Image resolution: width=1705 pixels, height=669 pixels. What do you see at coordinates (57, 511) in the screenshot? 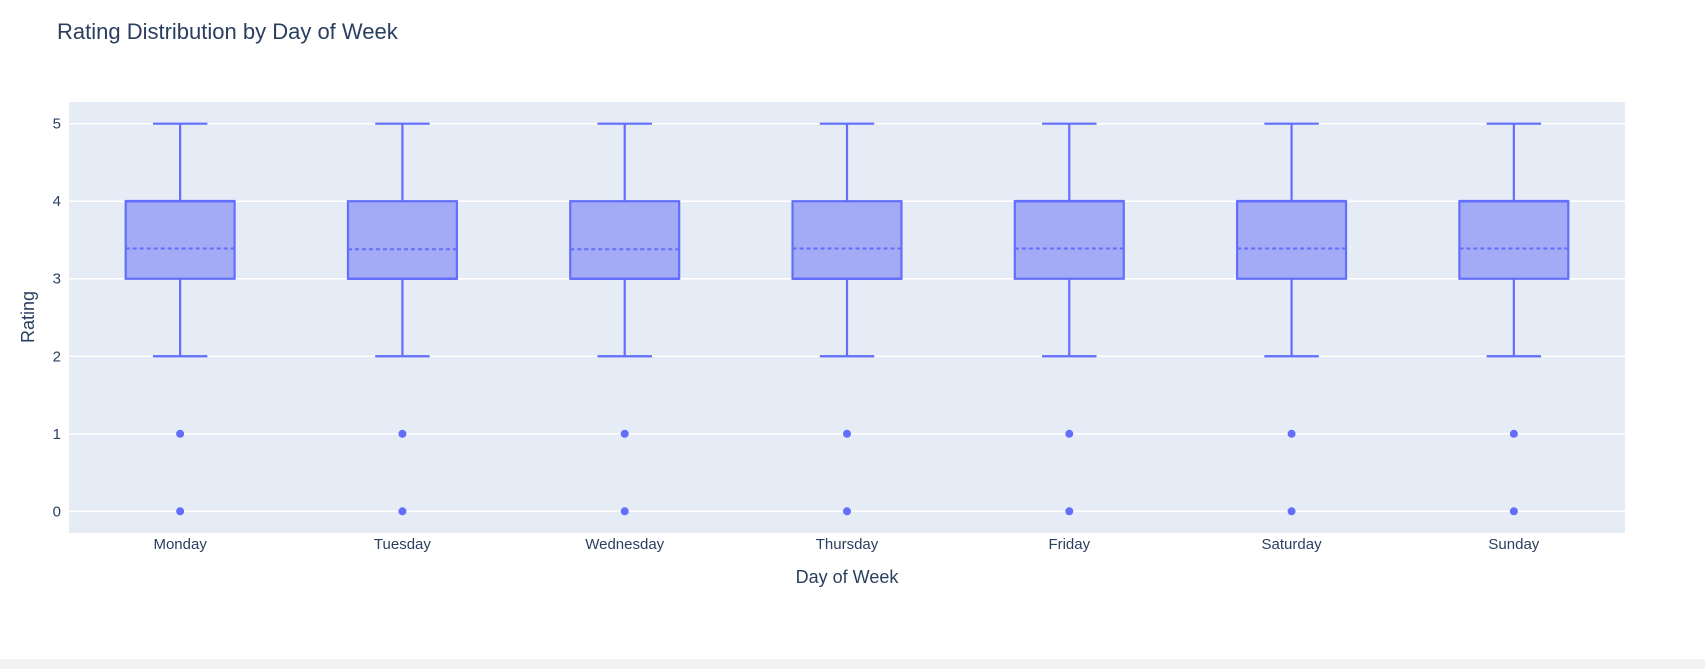
I see `y-tick-label: 0` at bounding box center [57, 511].